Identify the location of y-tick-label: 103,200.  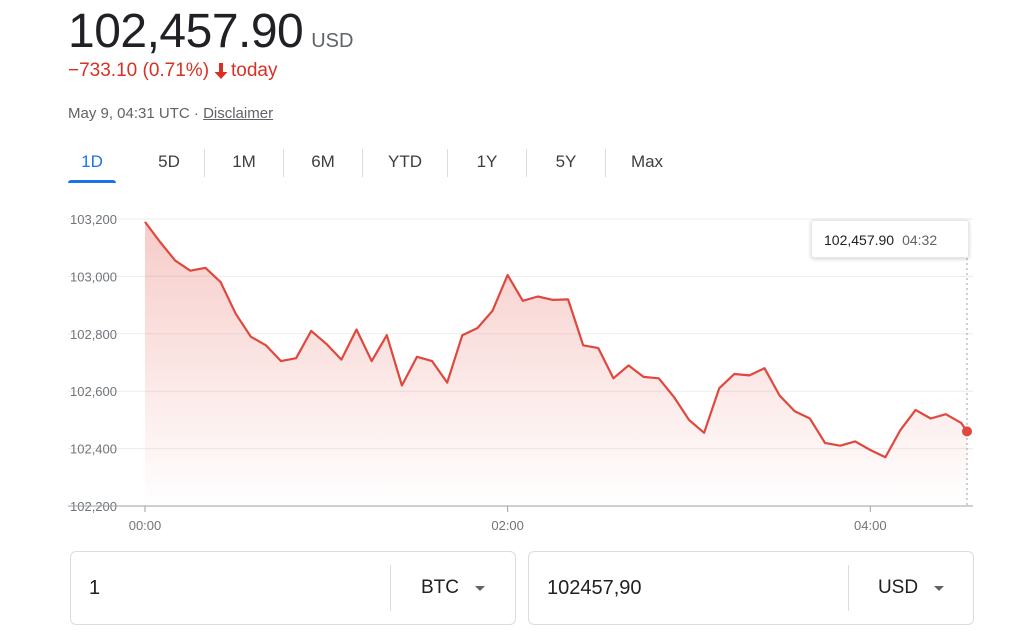
(93, 219).